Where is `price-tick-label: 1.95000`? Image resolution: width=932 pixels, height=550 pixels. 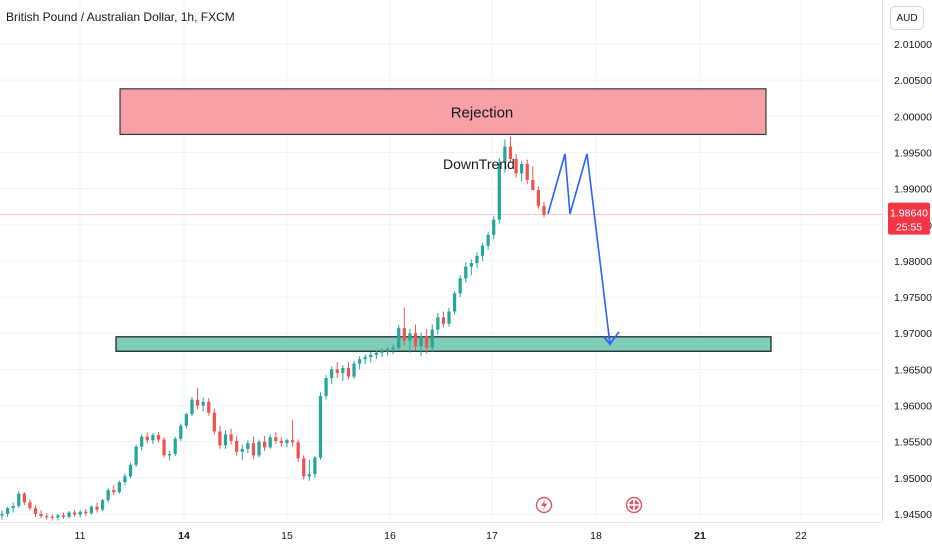
price-tick-label: 1.95000 is located at coordinates (913, 479).